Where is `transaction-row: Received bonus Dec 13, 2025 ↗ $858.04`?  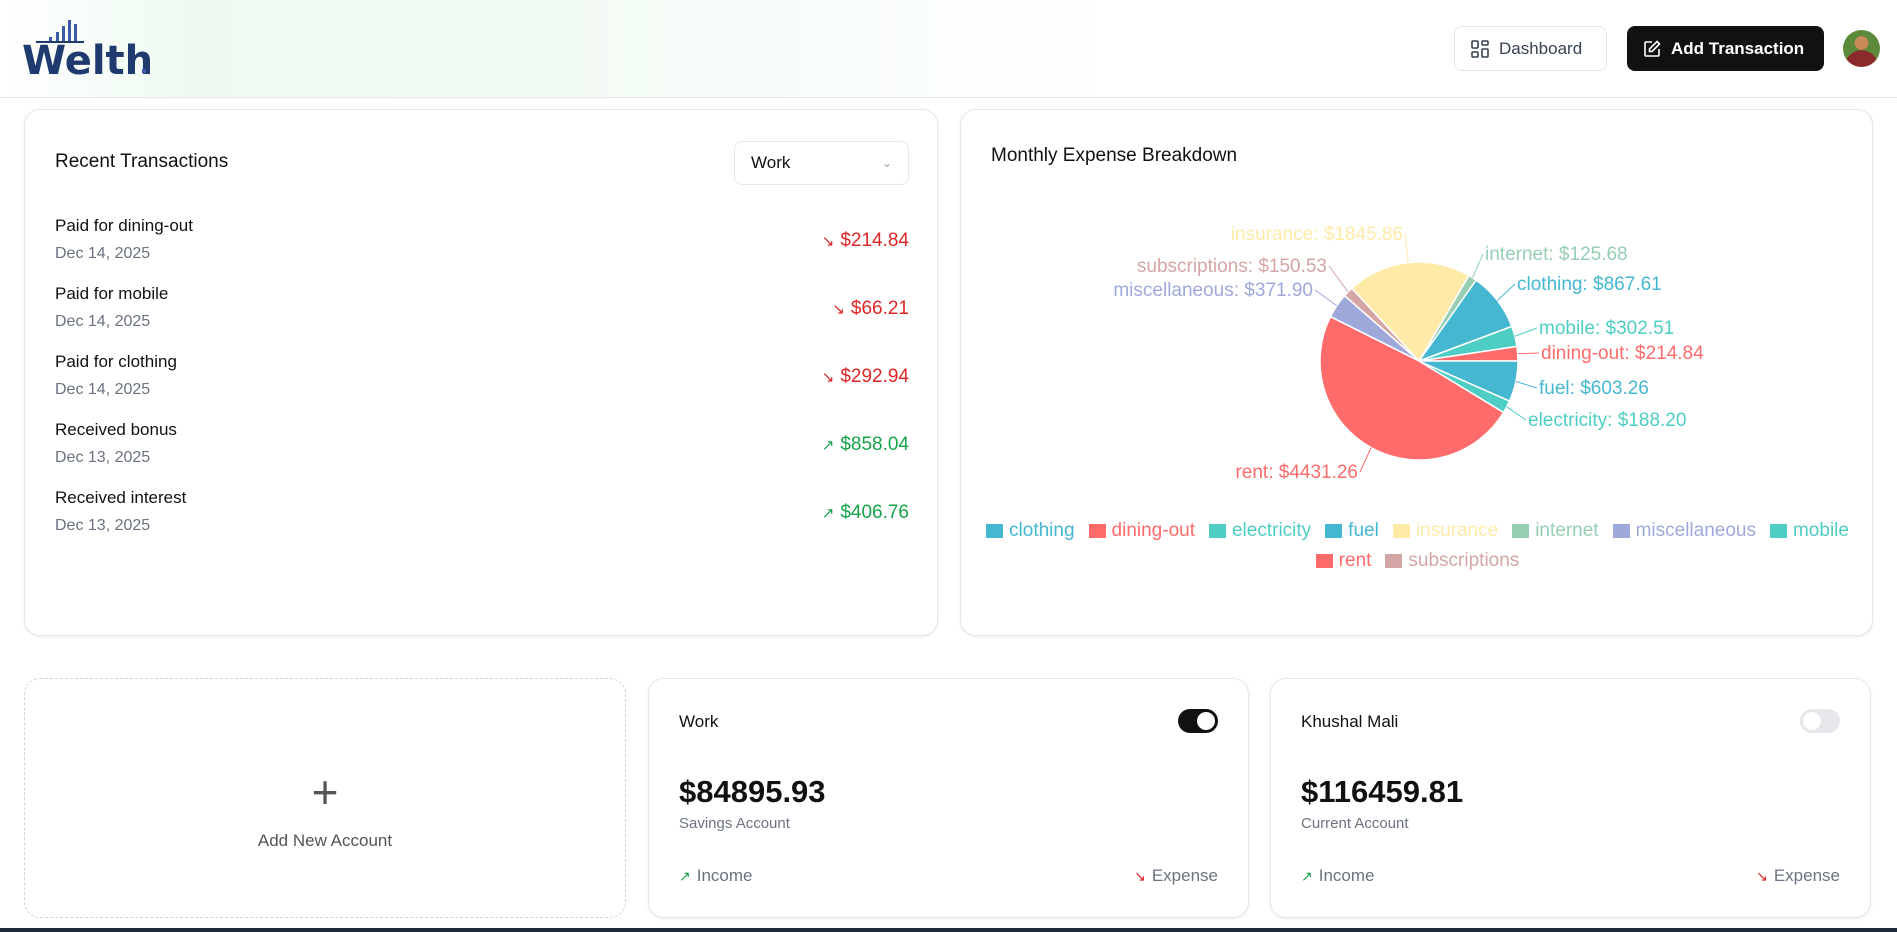 transaction-row: Received bonus Dec 13, 2025 ↗ $858.04 is located at coordinates (482, 450).